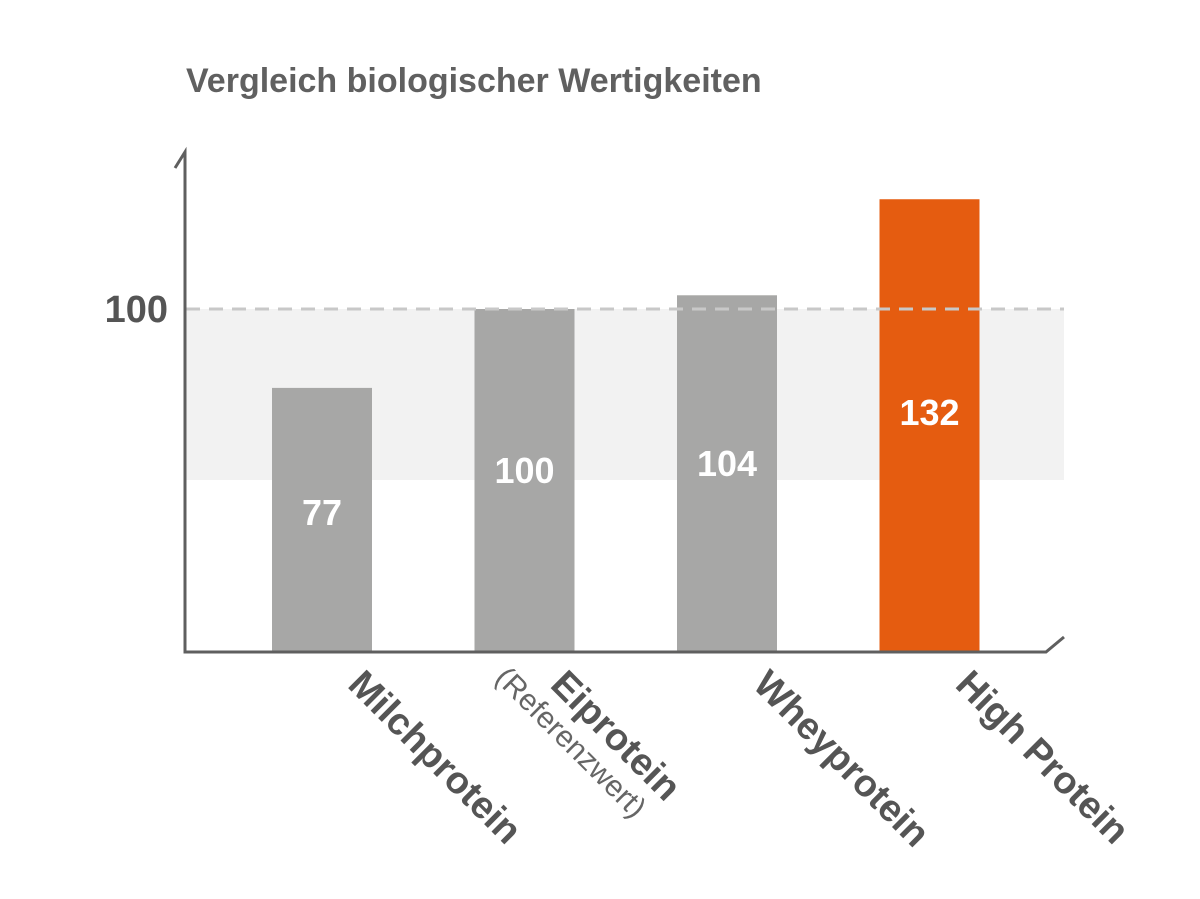 This screenshot has width=1200, height=899. What do you see at coordinates (589, 743) in the screenshot?
I see `category-label-group: Eiprotein(Referenzwert)` at bounding box center [589, 743].